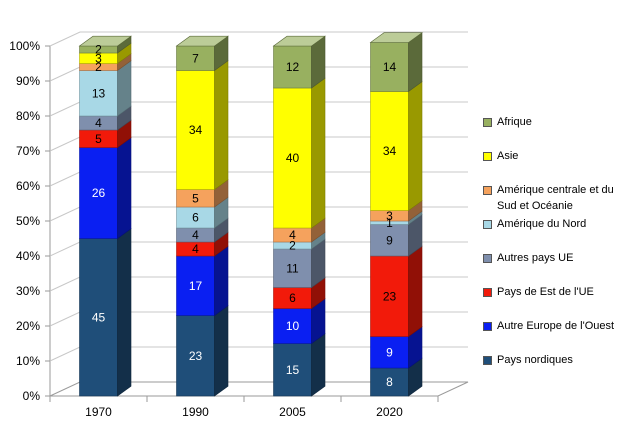 This screenshot has width=628, height=426. Describe the element at coordinates (98, 58) in the screenshot. I see `data-label-asie-1970: 3` at that location.